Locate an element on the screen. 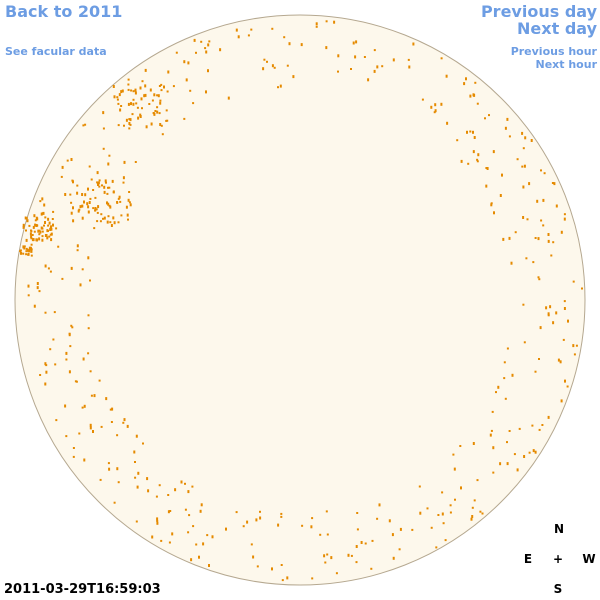  previous-day-link: Previous day is located at coordinates (538, 11).